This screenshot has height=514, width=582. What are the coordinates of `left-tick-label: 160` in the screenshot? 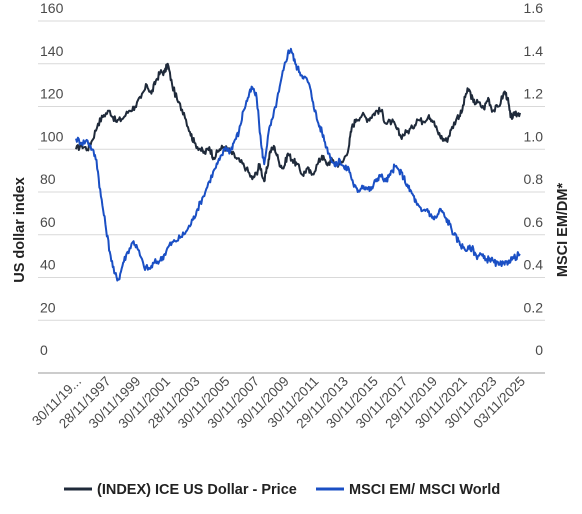 It's located at (52, 8).